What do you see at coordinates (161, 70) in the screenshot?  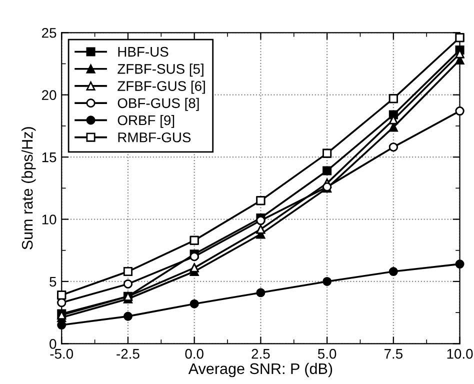 I see `legend-label: ZFBF-SUS [5]` at bounding box center [161, 70].